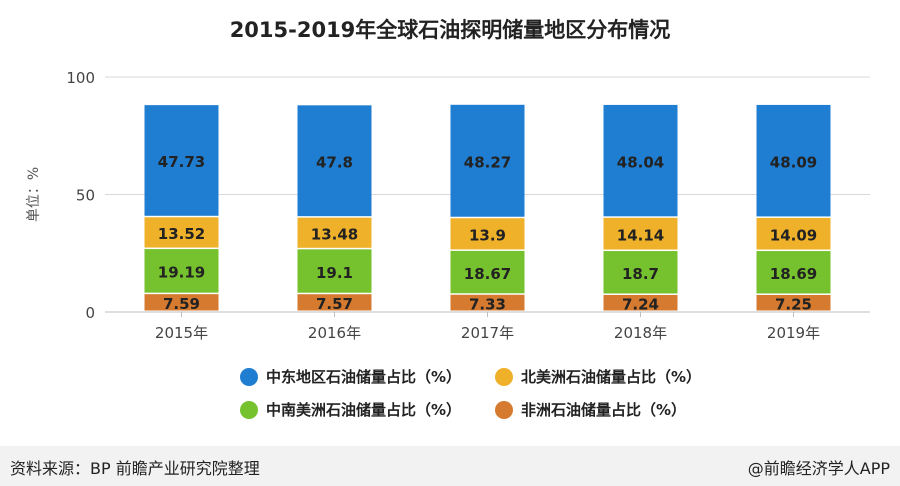 The image size is (900, 486). Describe the element at coordinates (640, 333) in the screenshot. I see `x-tick-label-3: 2018年` at that location.